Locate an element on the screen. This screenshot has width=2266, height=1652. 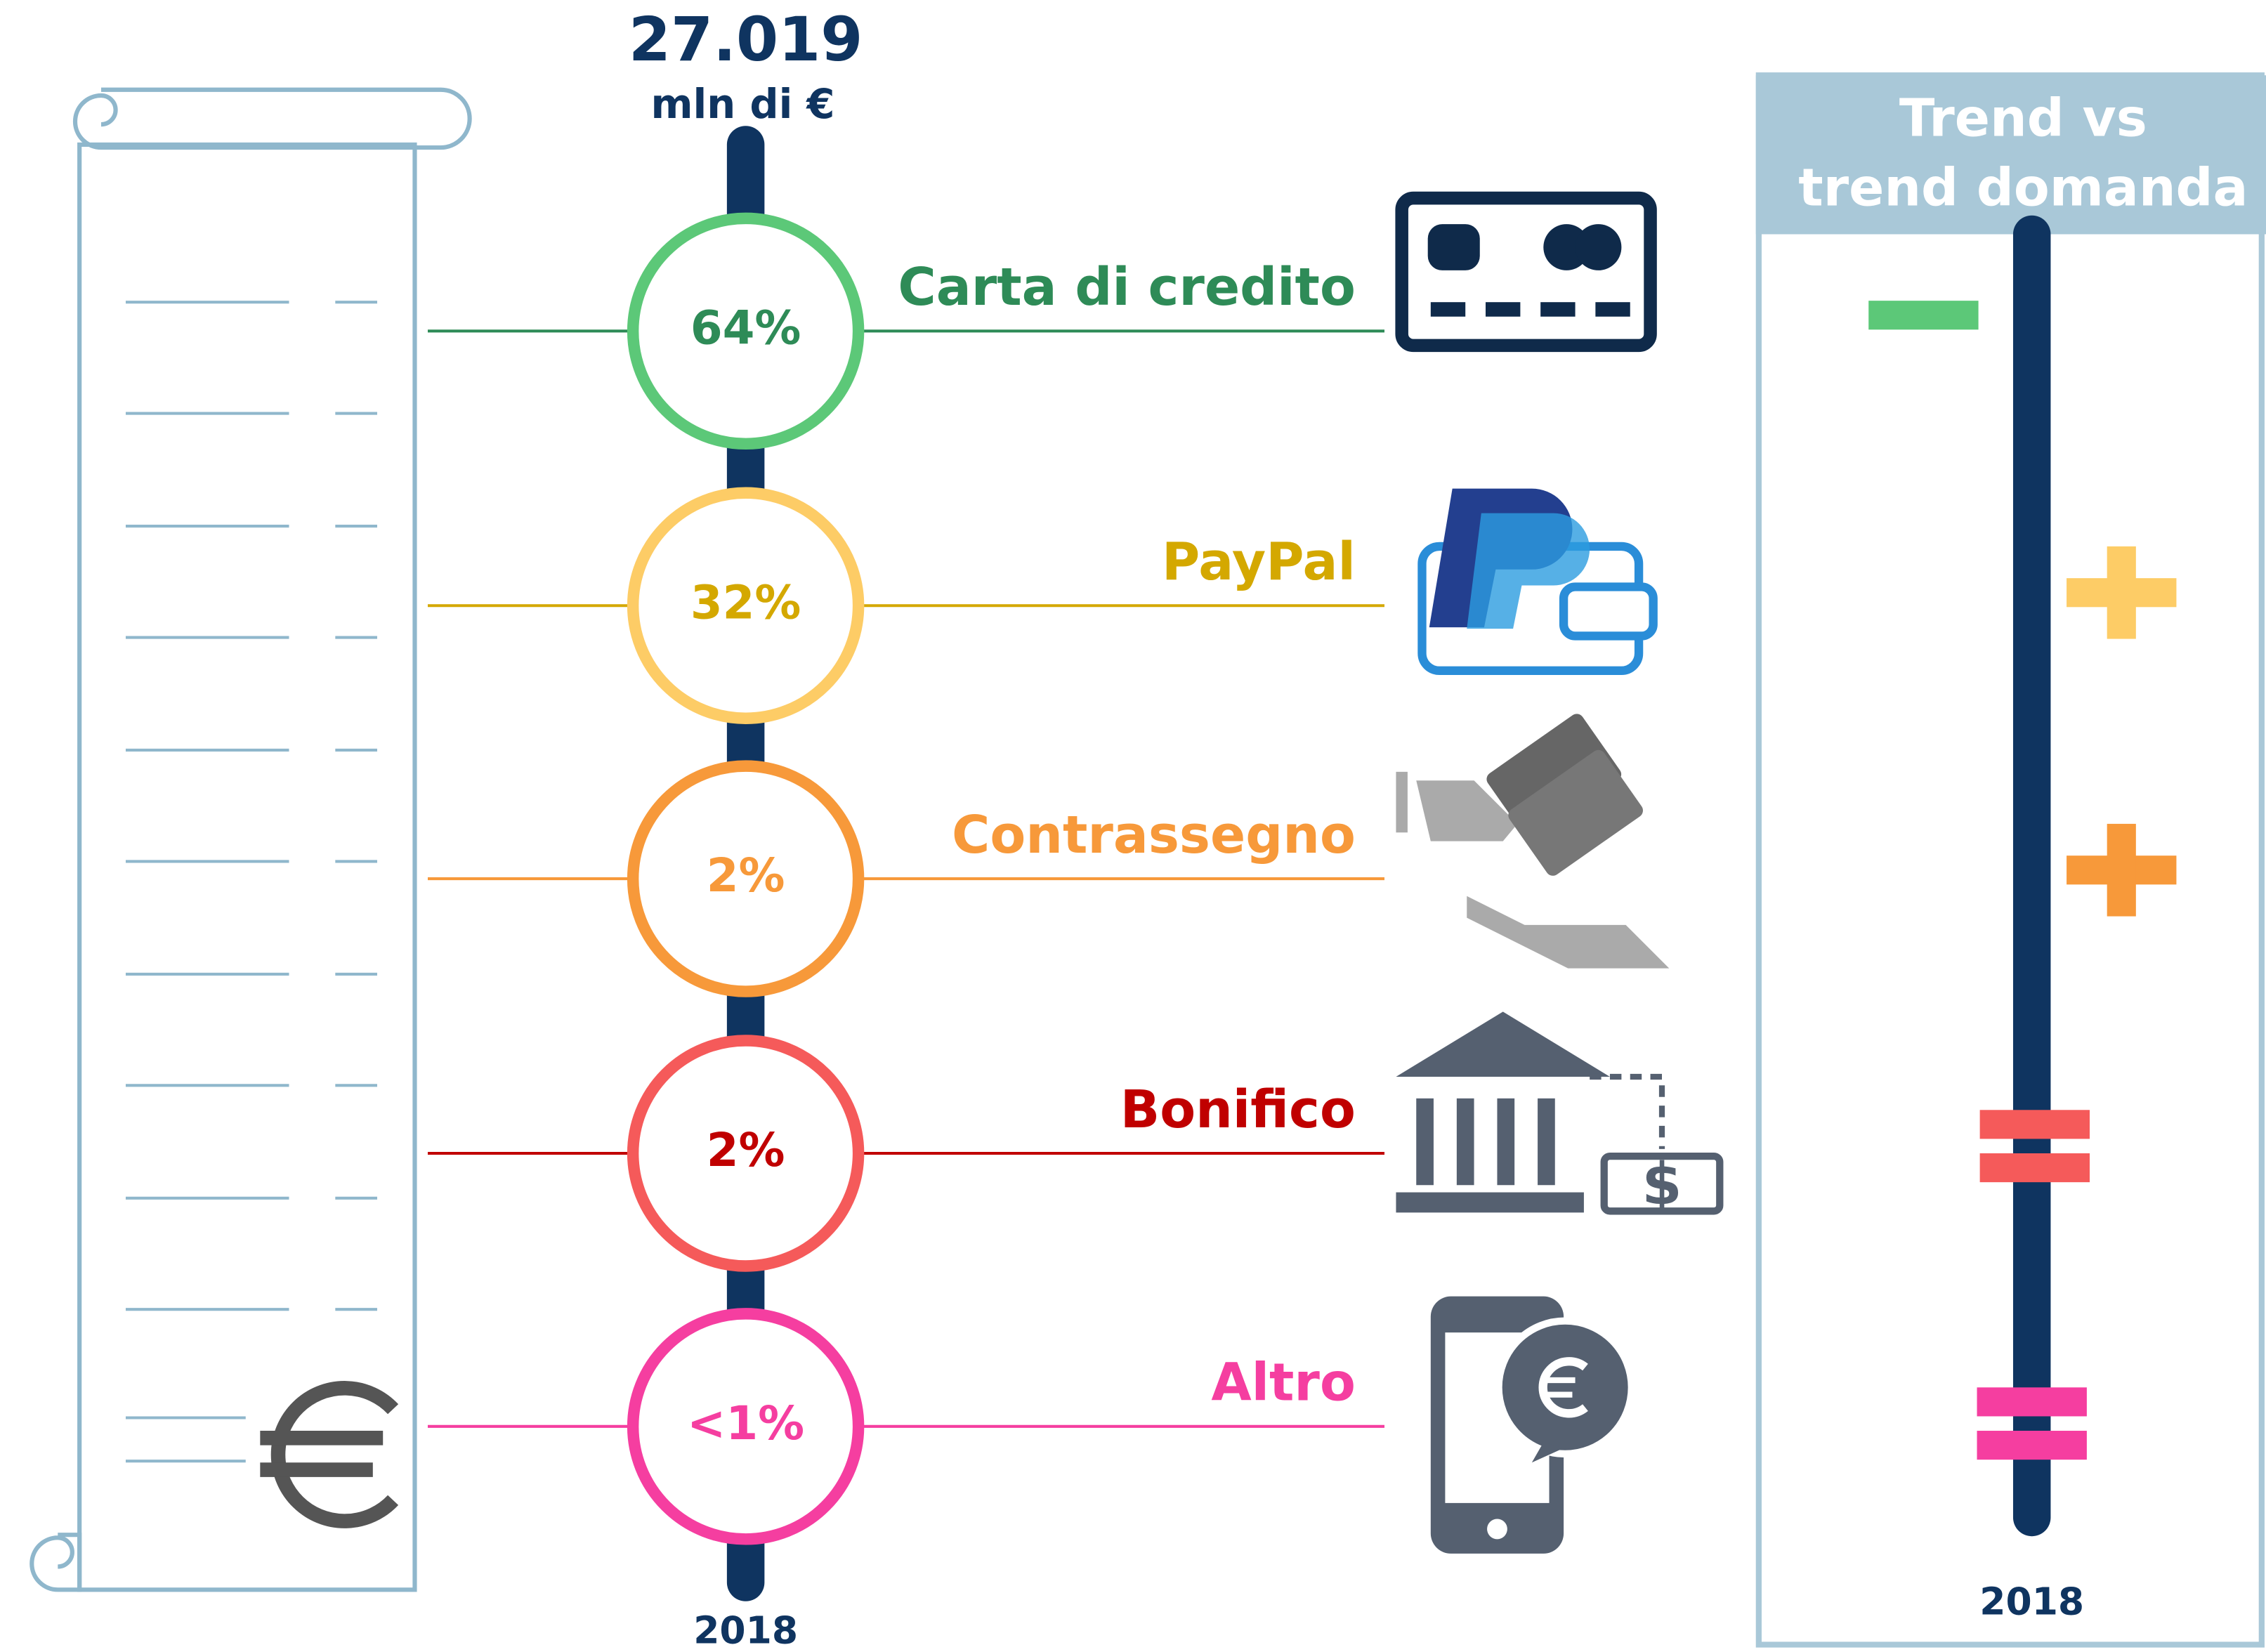
cash-icon is located at coordinates (1533, 841).